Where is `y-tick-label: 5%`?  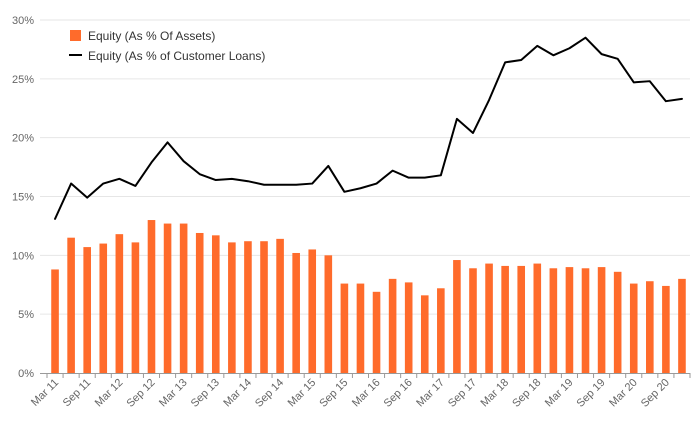 y-tick-label: 5% is located at coordinates (26, 315).